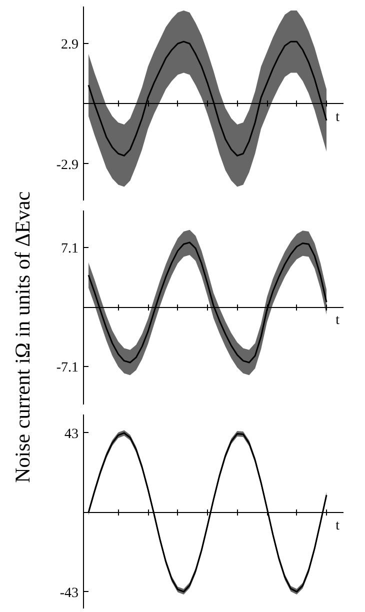  I want to click on y-tick-label: 43, so click(71, 434).